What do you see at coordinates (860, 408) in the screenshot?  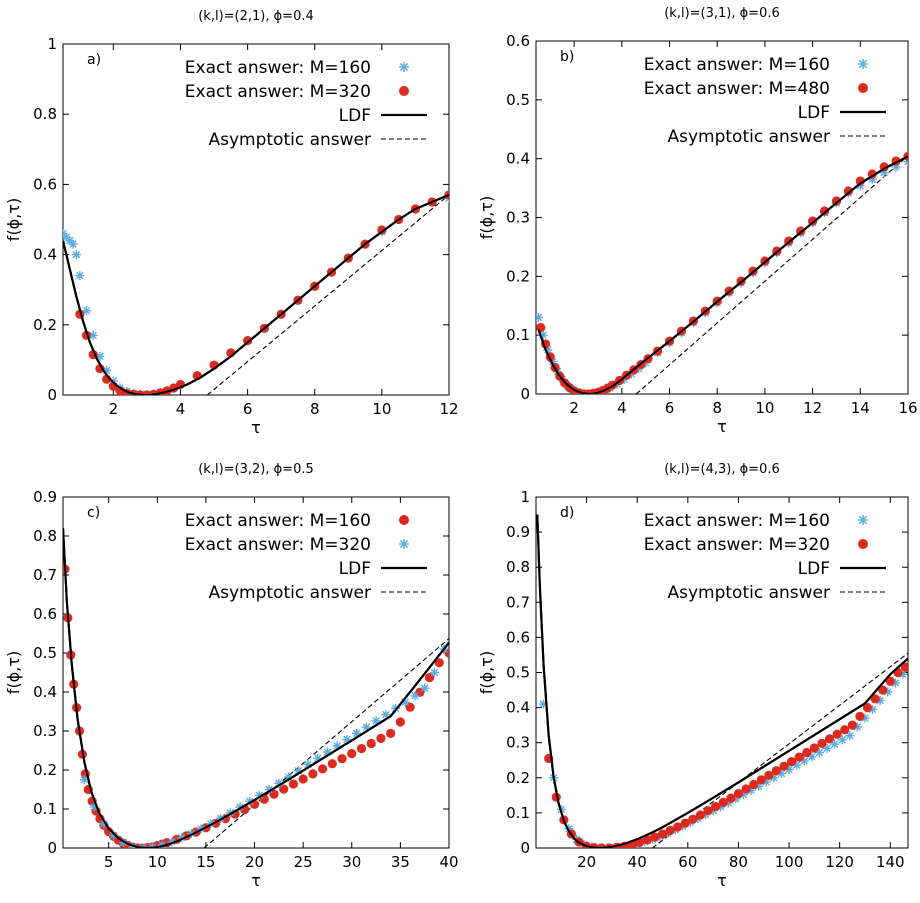 I see `x-tick-label: 14` at bounding box center [860, 408].